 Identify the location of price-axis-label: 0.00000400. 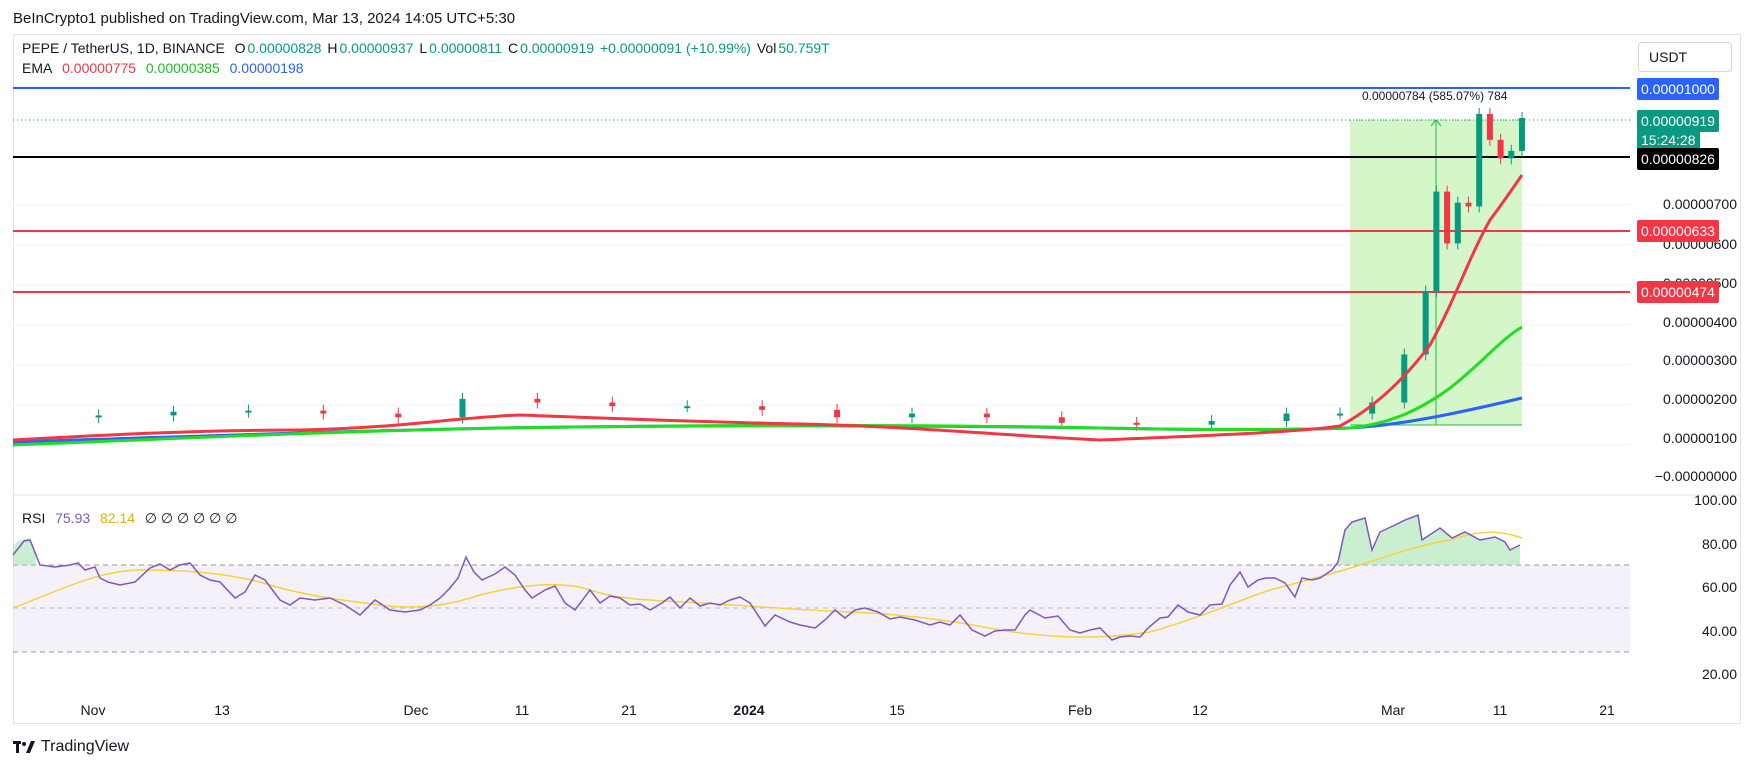
(1700, 322).